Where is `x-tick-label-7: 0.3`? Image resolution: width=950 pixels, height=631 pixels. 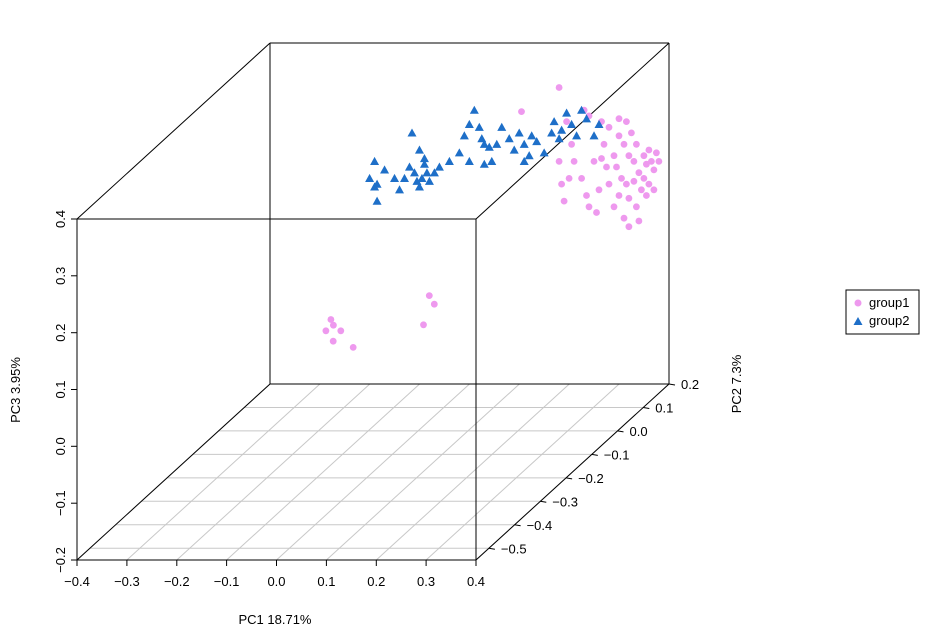
x-tick-label-7: 0.3 is located at coordinates (426, 581).